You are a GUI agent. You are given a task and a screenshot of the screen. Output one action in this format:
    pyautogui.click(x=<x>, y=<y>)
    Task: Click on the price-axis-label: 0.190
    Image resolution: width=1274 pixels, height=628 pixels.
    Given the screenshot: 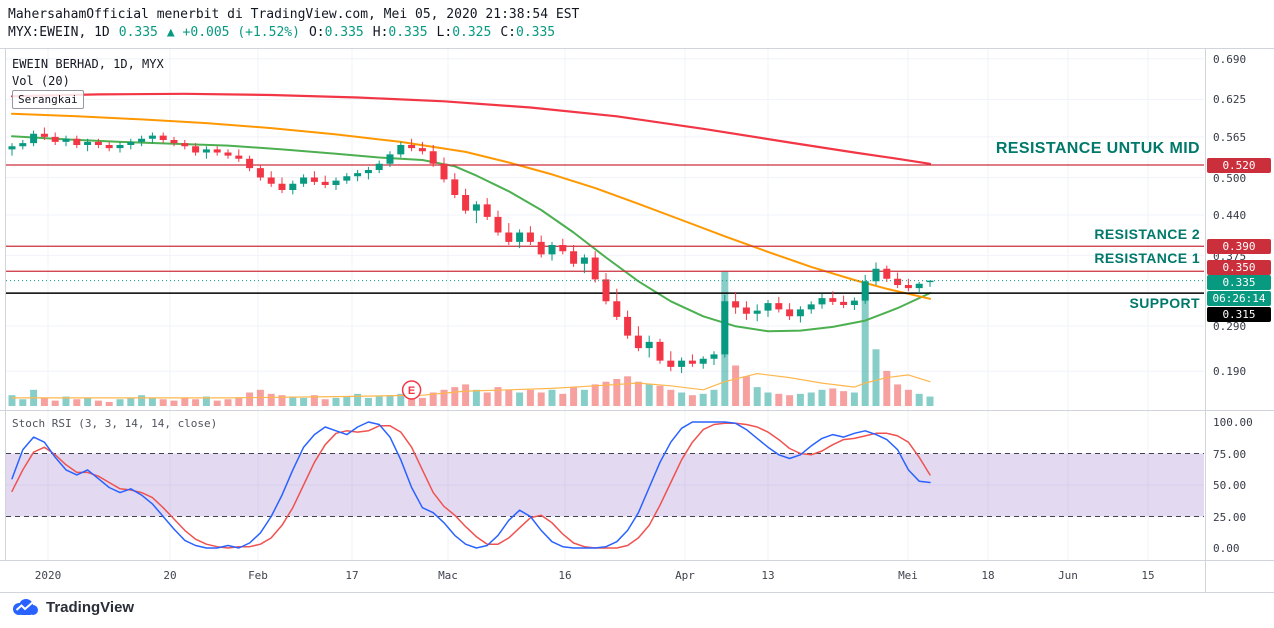 What is the action you would take?
    pyautogui.click(x=1230, y=372)
    